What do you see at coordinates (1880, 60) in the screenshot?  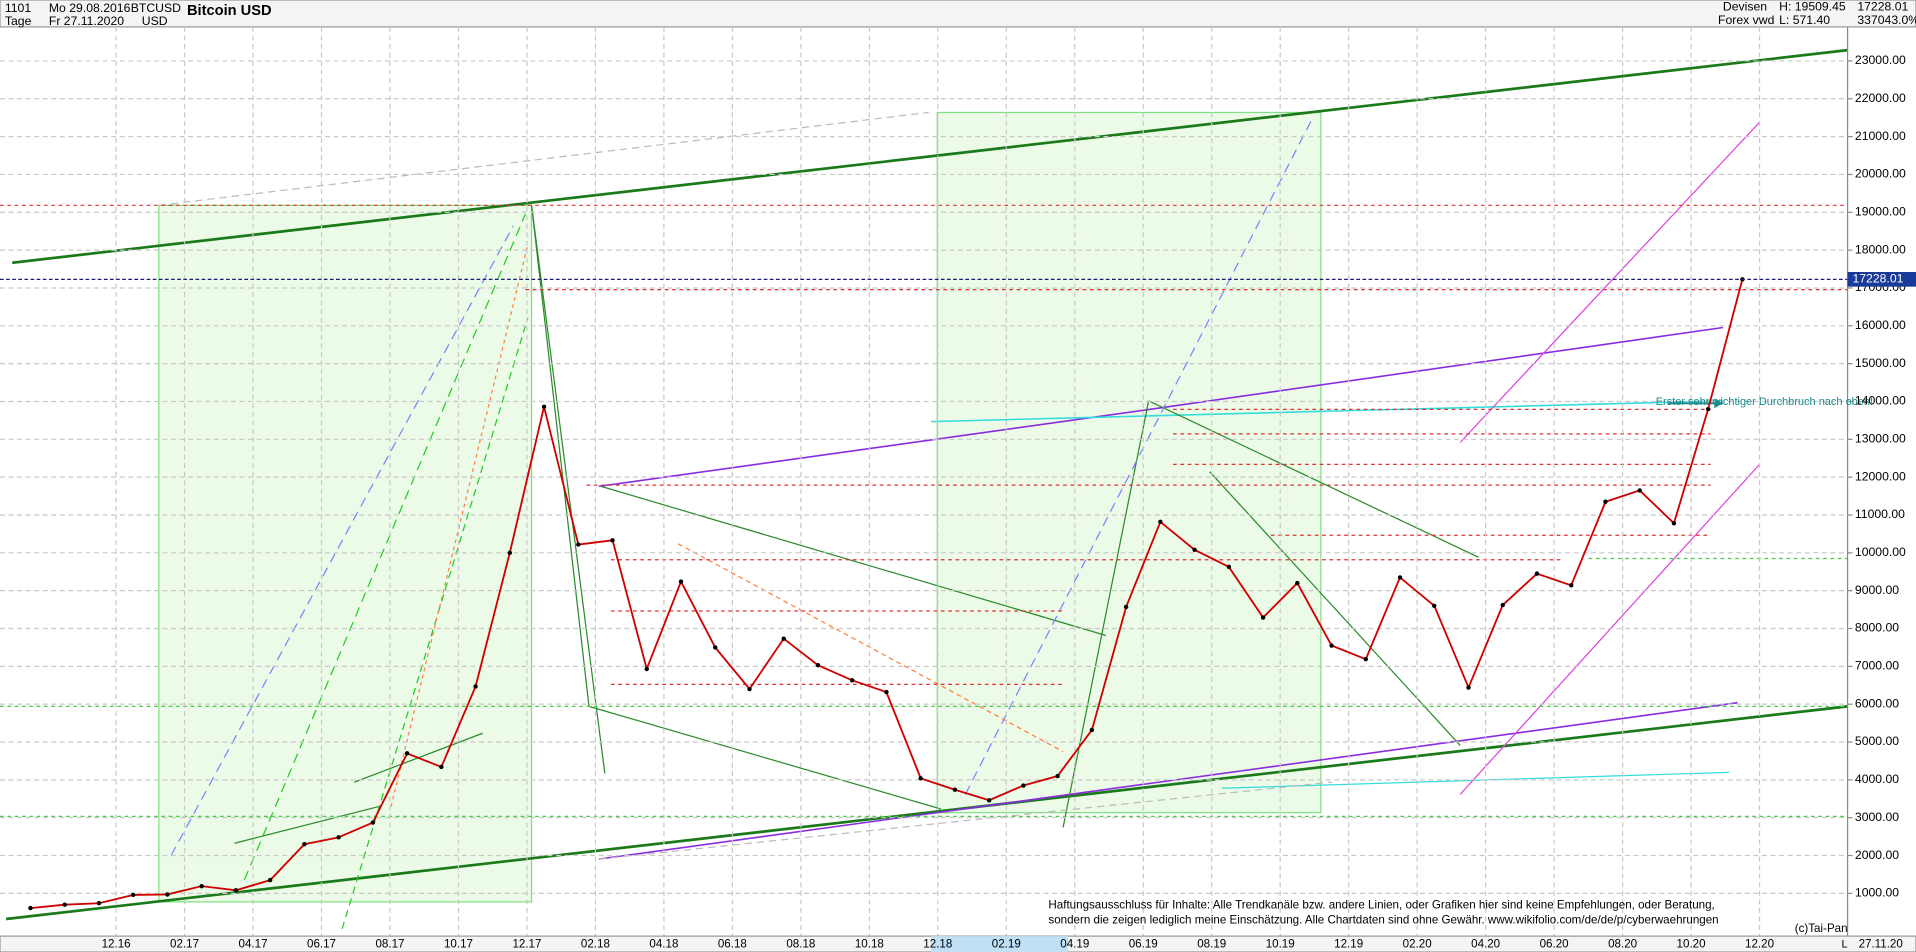 I see `y-tick-label: 23000.00` at bounding box center [1880, 60].